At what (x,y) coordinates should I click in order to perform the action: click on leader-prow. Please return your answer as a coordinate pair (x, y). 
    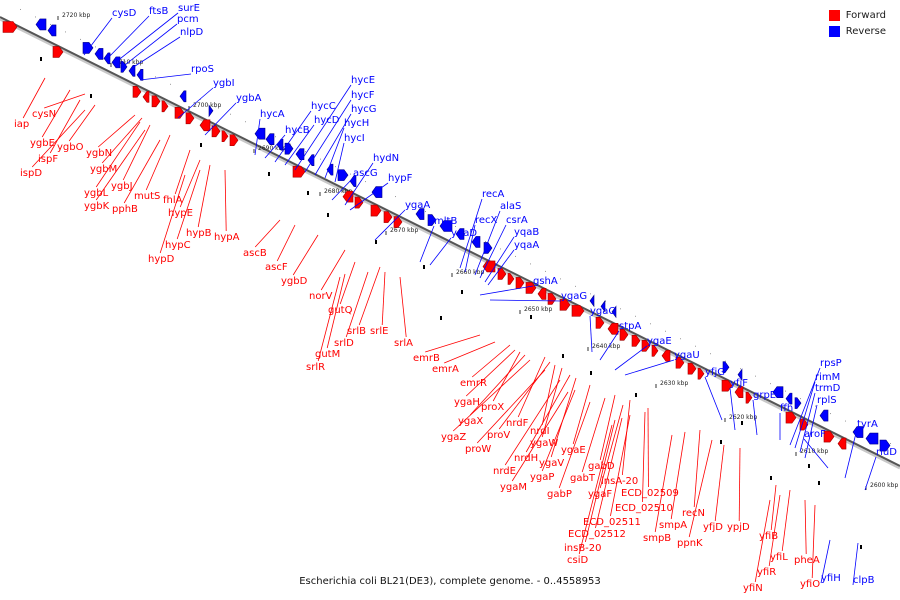
    Looking at the image, I should click on (511, 406).